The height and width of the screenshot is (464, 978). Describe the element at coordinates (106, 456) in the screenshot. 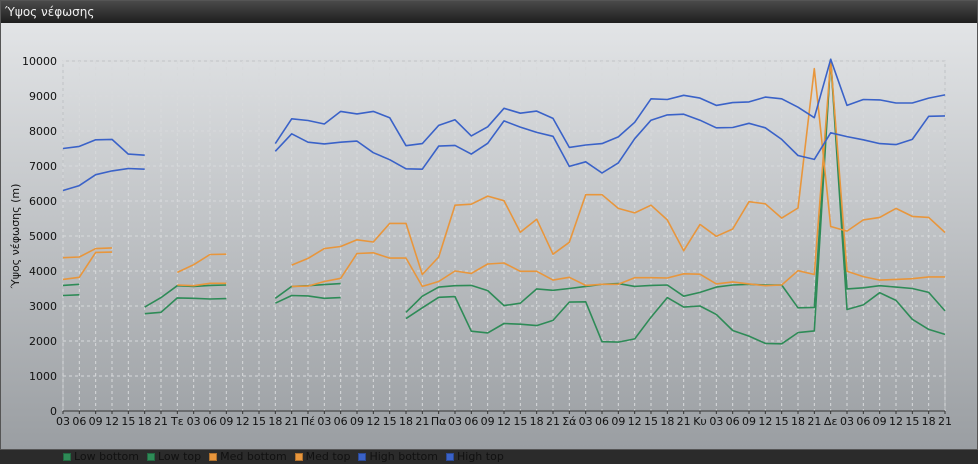

I see `legend-label: Low bottom` at that location.